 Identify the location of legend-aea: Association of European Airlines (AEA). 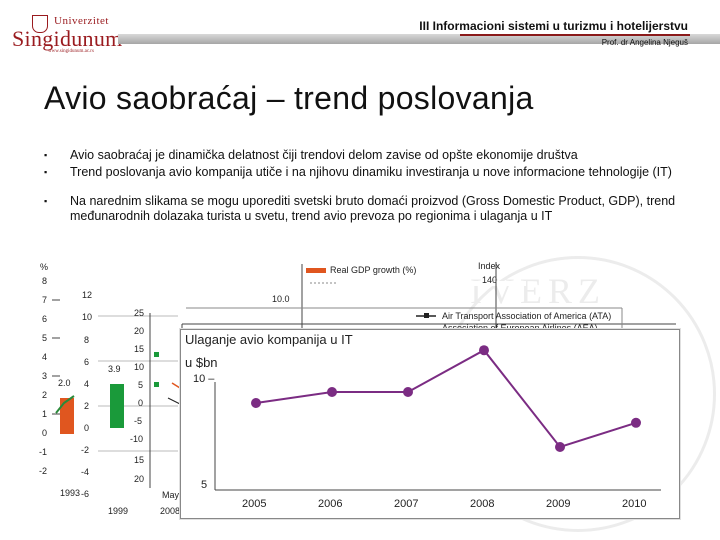
(520, 328).